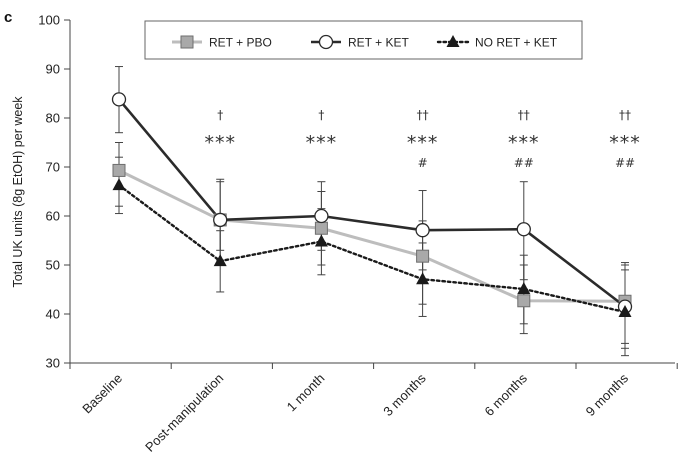 The width and height of the screenshot is (680, 465). I want to click on x-tick-label: 1 month, so click(306, 393).